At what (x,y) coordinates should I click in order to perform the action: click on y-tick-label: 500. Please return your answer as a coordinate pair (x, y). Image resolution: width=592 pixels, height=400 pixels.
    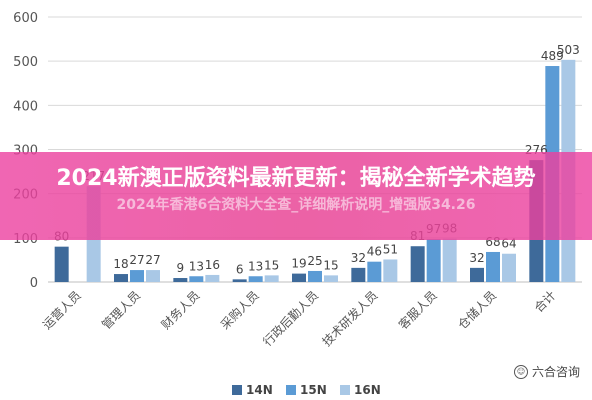
    Looking at the image, I should click on (25, 62).